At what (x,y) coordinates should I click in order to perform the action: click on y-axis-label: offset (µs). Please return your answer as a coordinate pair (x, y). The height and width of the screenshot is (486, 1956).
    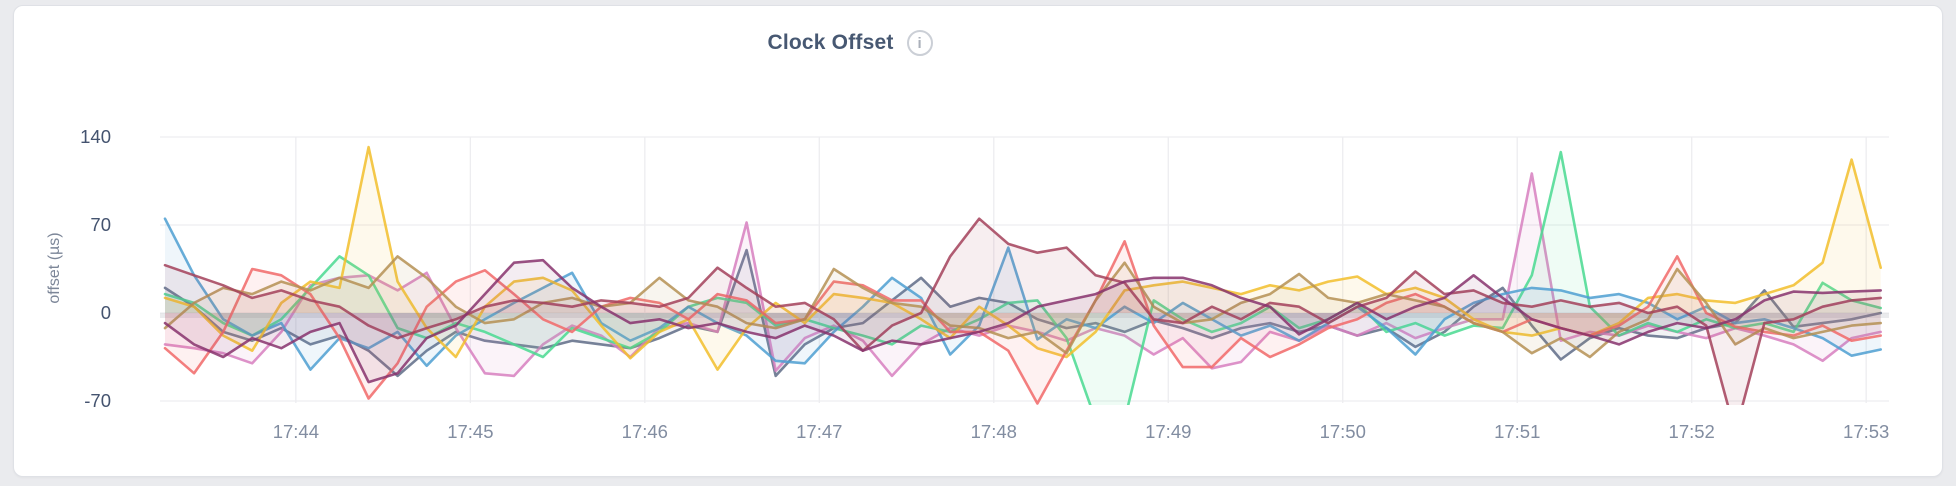
    Looking at the image, I should click on (54, 268).